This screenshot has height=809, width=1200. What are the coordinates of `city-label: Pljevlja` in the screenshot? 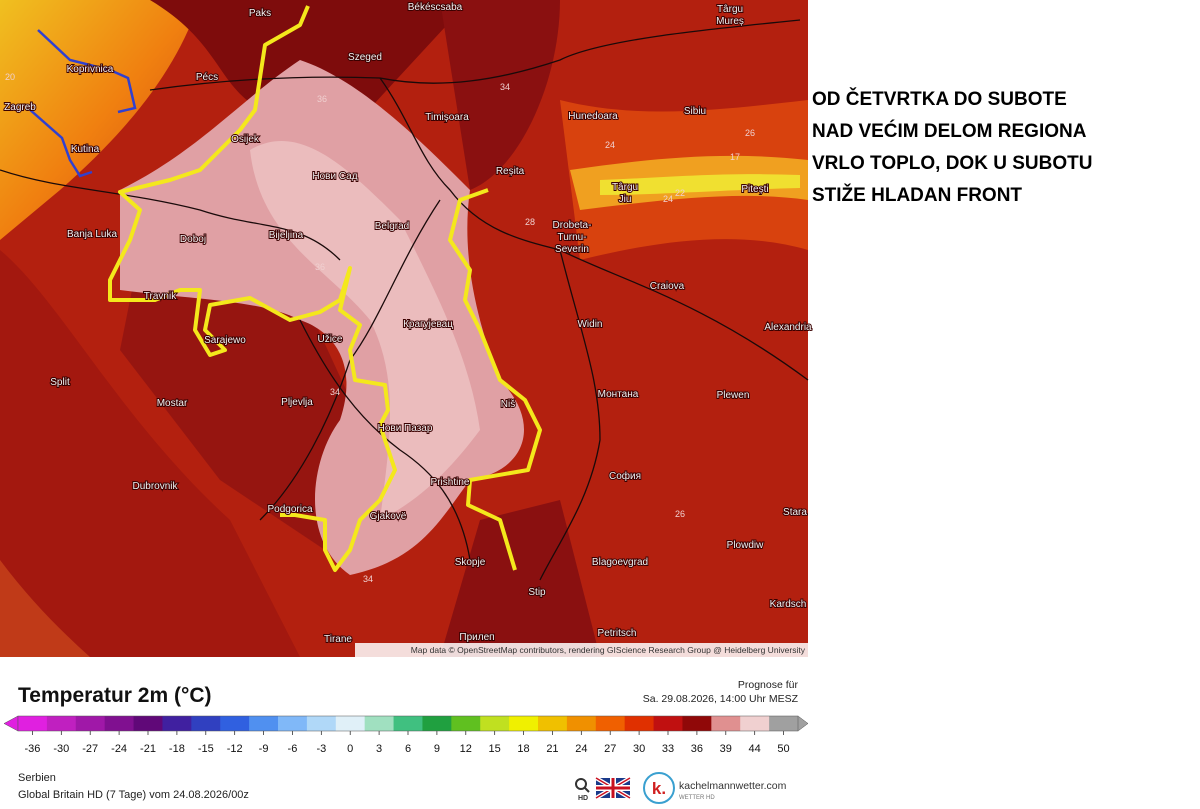 It's located at (297, 402).